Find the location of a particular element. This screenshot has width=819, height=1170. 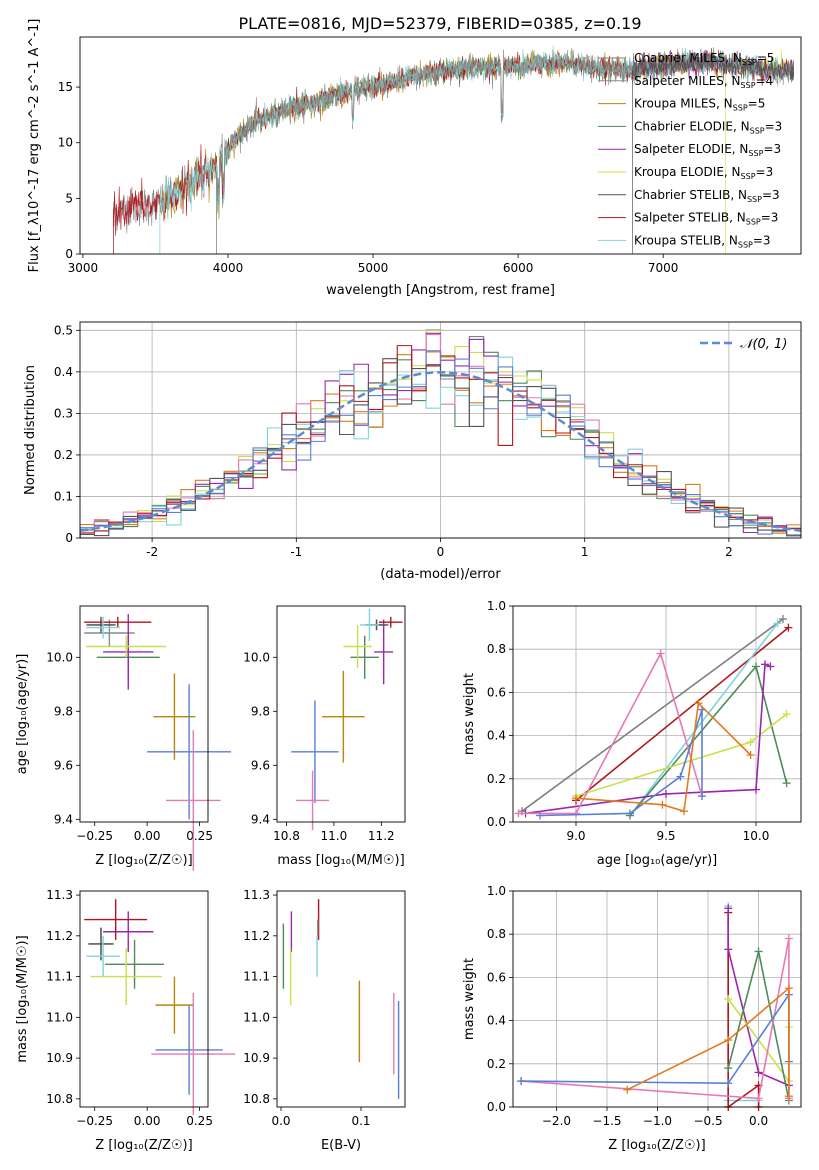

y-tick-label: 9.8 is located at coordinates (63, 711).